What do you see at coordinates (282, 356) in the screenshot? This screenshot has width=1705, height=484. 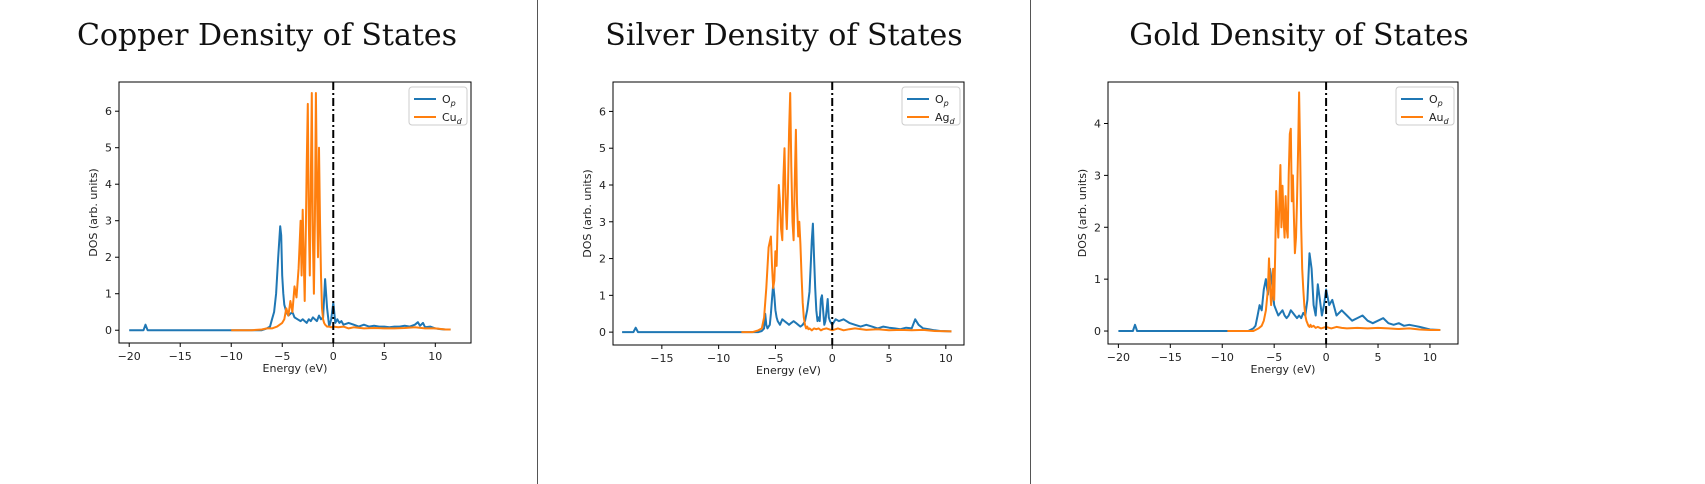 I see `copper-x-tick-label: −5` at bounding box center [282, 356].